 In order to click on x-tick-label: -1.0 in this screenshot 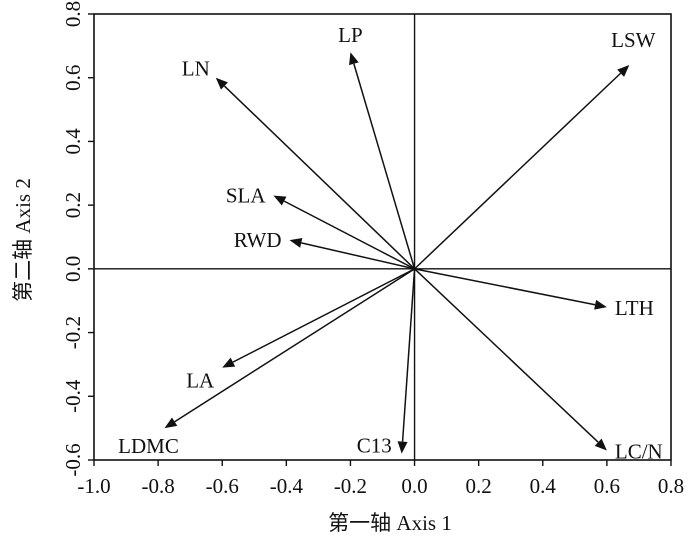, I will do `click(93, 486)`.